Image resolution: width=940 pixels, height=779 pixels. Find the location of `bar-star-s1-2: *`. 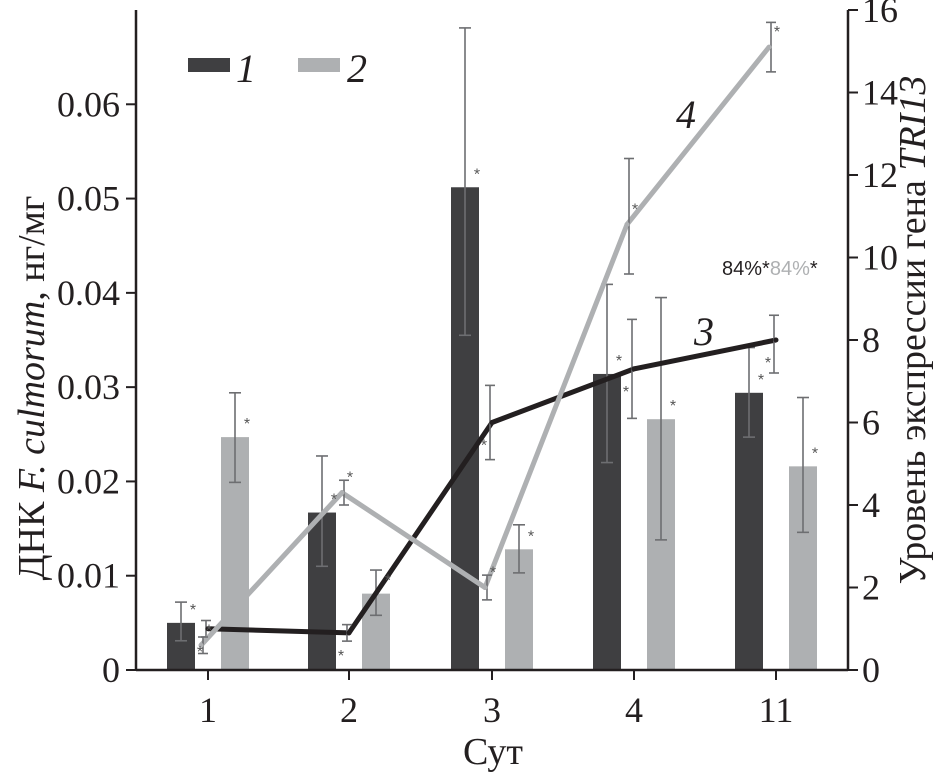

bar-star-s1-2: * is located at coordinates (334, 500).